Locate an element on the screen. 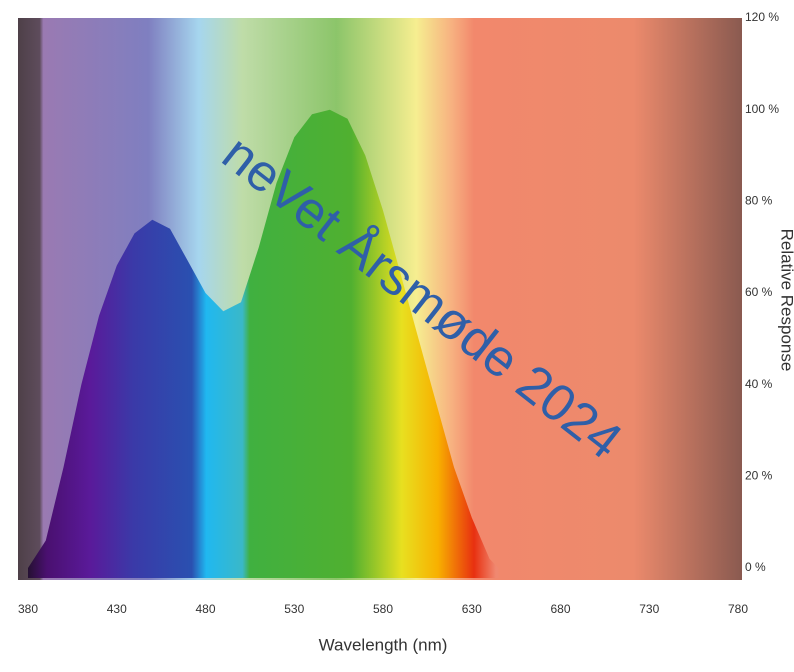 This screenshot has width=794, height=672. y-tick-label: 60 % is located at coordinates (759, 292).